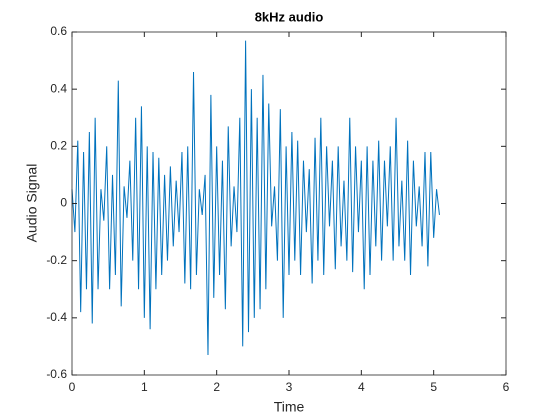  What do you see at coordinates (56, 260) in the screenshot?
I see `y-tick-label: -0.2` at bounding box center [56, 260].